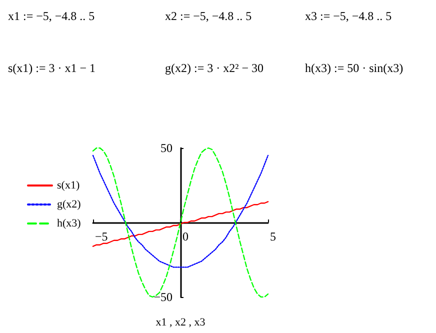 The height and width of the screenshot is (333, 436). Describe the element at coordinates (208, 16) in the screenshot. I see `text: x2 := −5, −4.8 .. 5` at that location.